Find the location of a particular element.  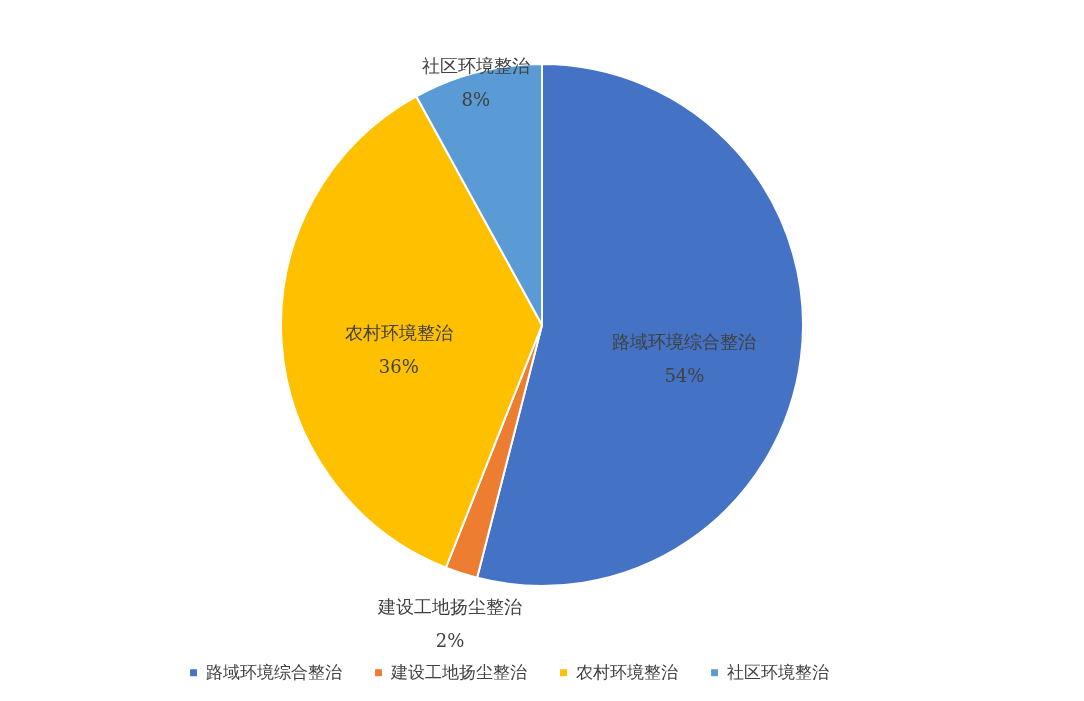

legend-label: 社区环境整治 is located at coordinates (778, 671).